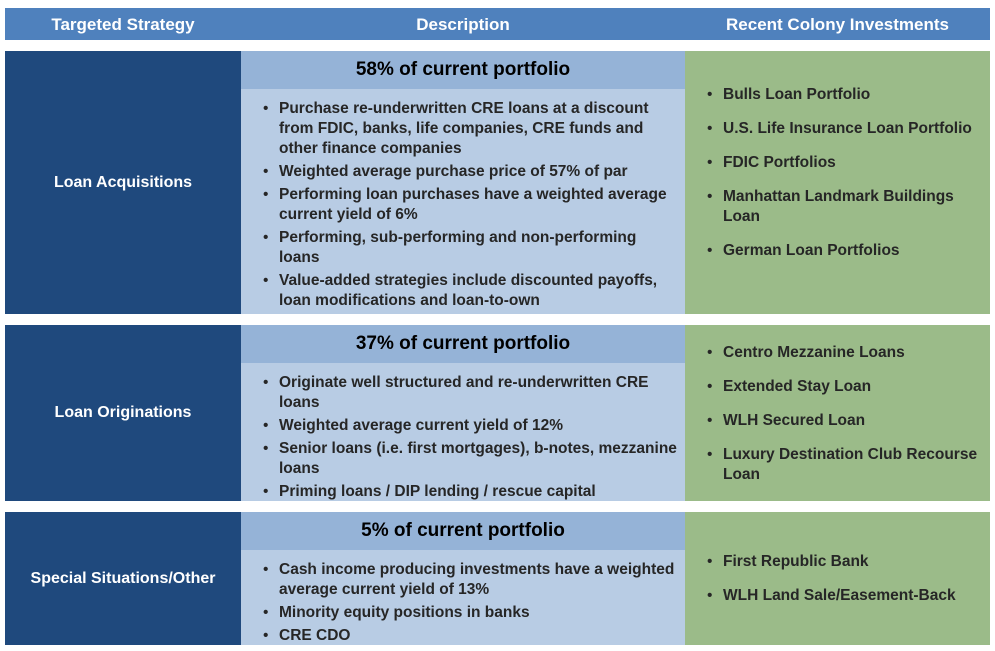 This screenshot has height=651, width=995. What do you see at coordinates (123, 413) in the screenshot?
I see `strategy-cell: Loan Originations` at bounding box center [123, 413].